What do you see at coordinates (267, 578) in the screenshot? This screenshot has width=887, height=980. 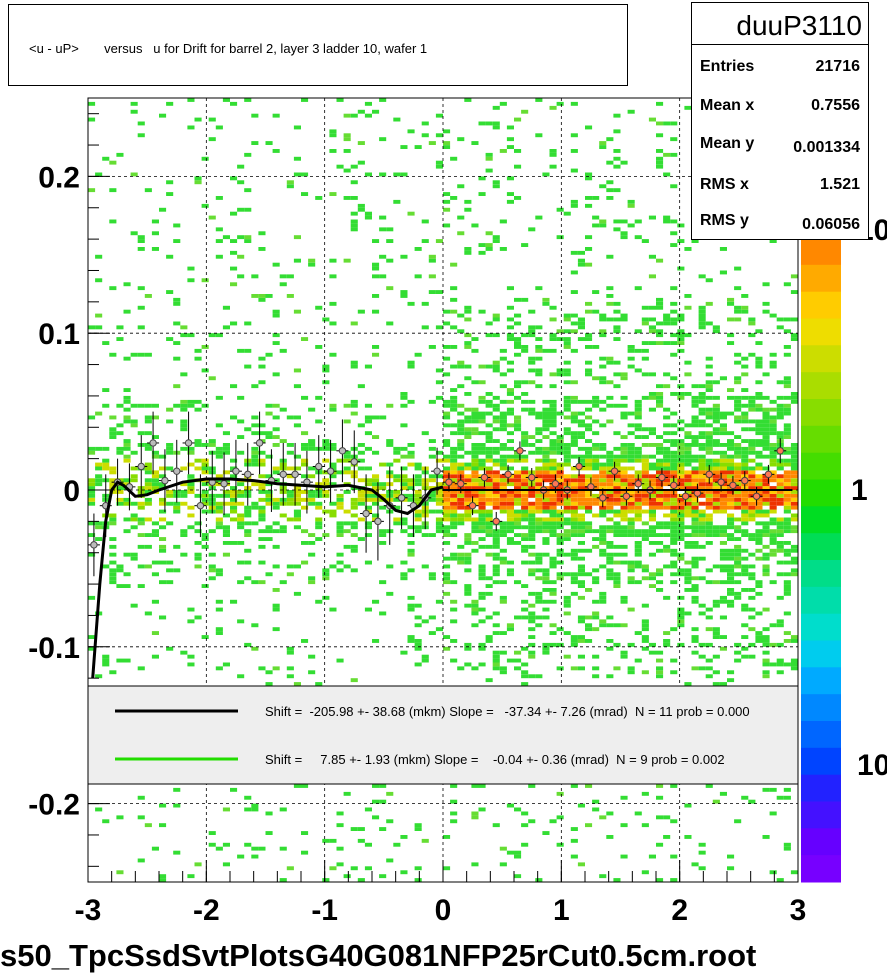 I see `fit-curve-black` at bounding box center [267, 578].